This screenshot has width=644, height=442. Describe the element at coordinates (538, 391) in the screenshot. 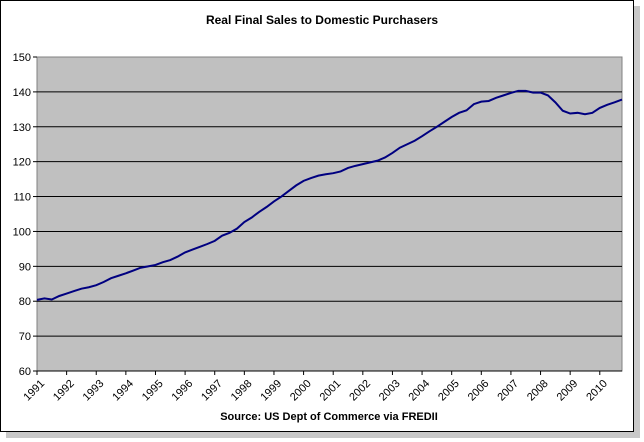

I see `x-tick-label: 2008` at that location.